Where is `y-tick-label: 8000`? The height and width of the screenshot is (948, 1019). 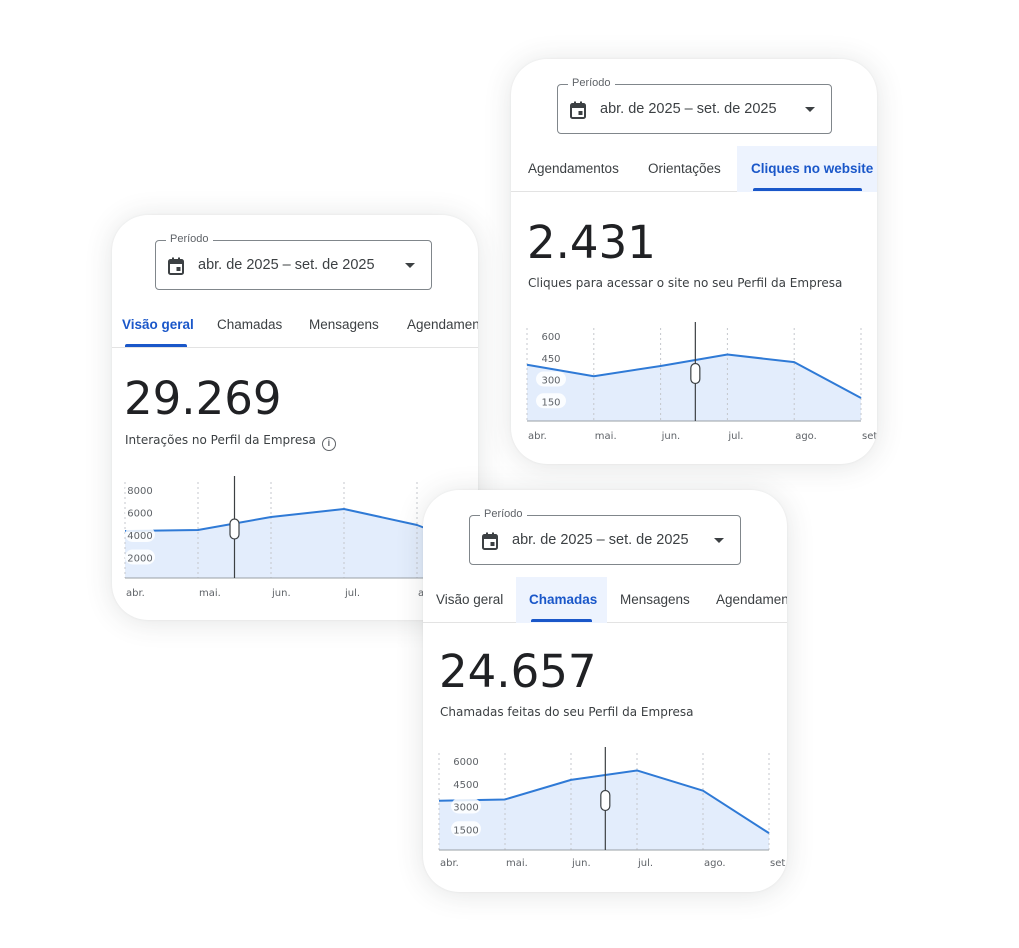
y-tick-label: 8000 is located at coordinates (139, 491).